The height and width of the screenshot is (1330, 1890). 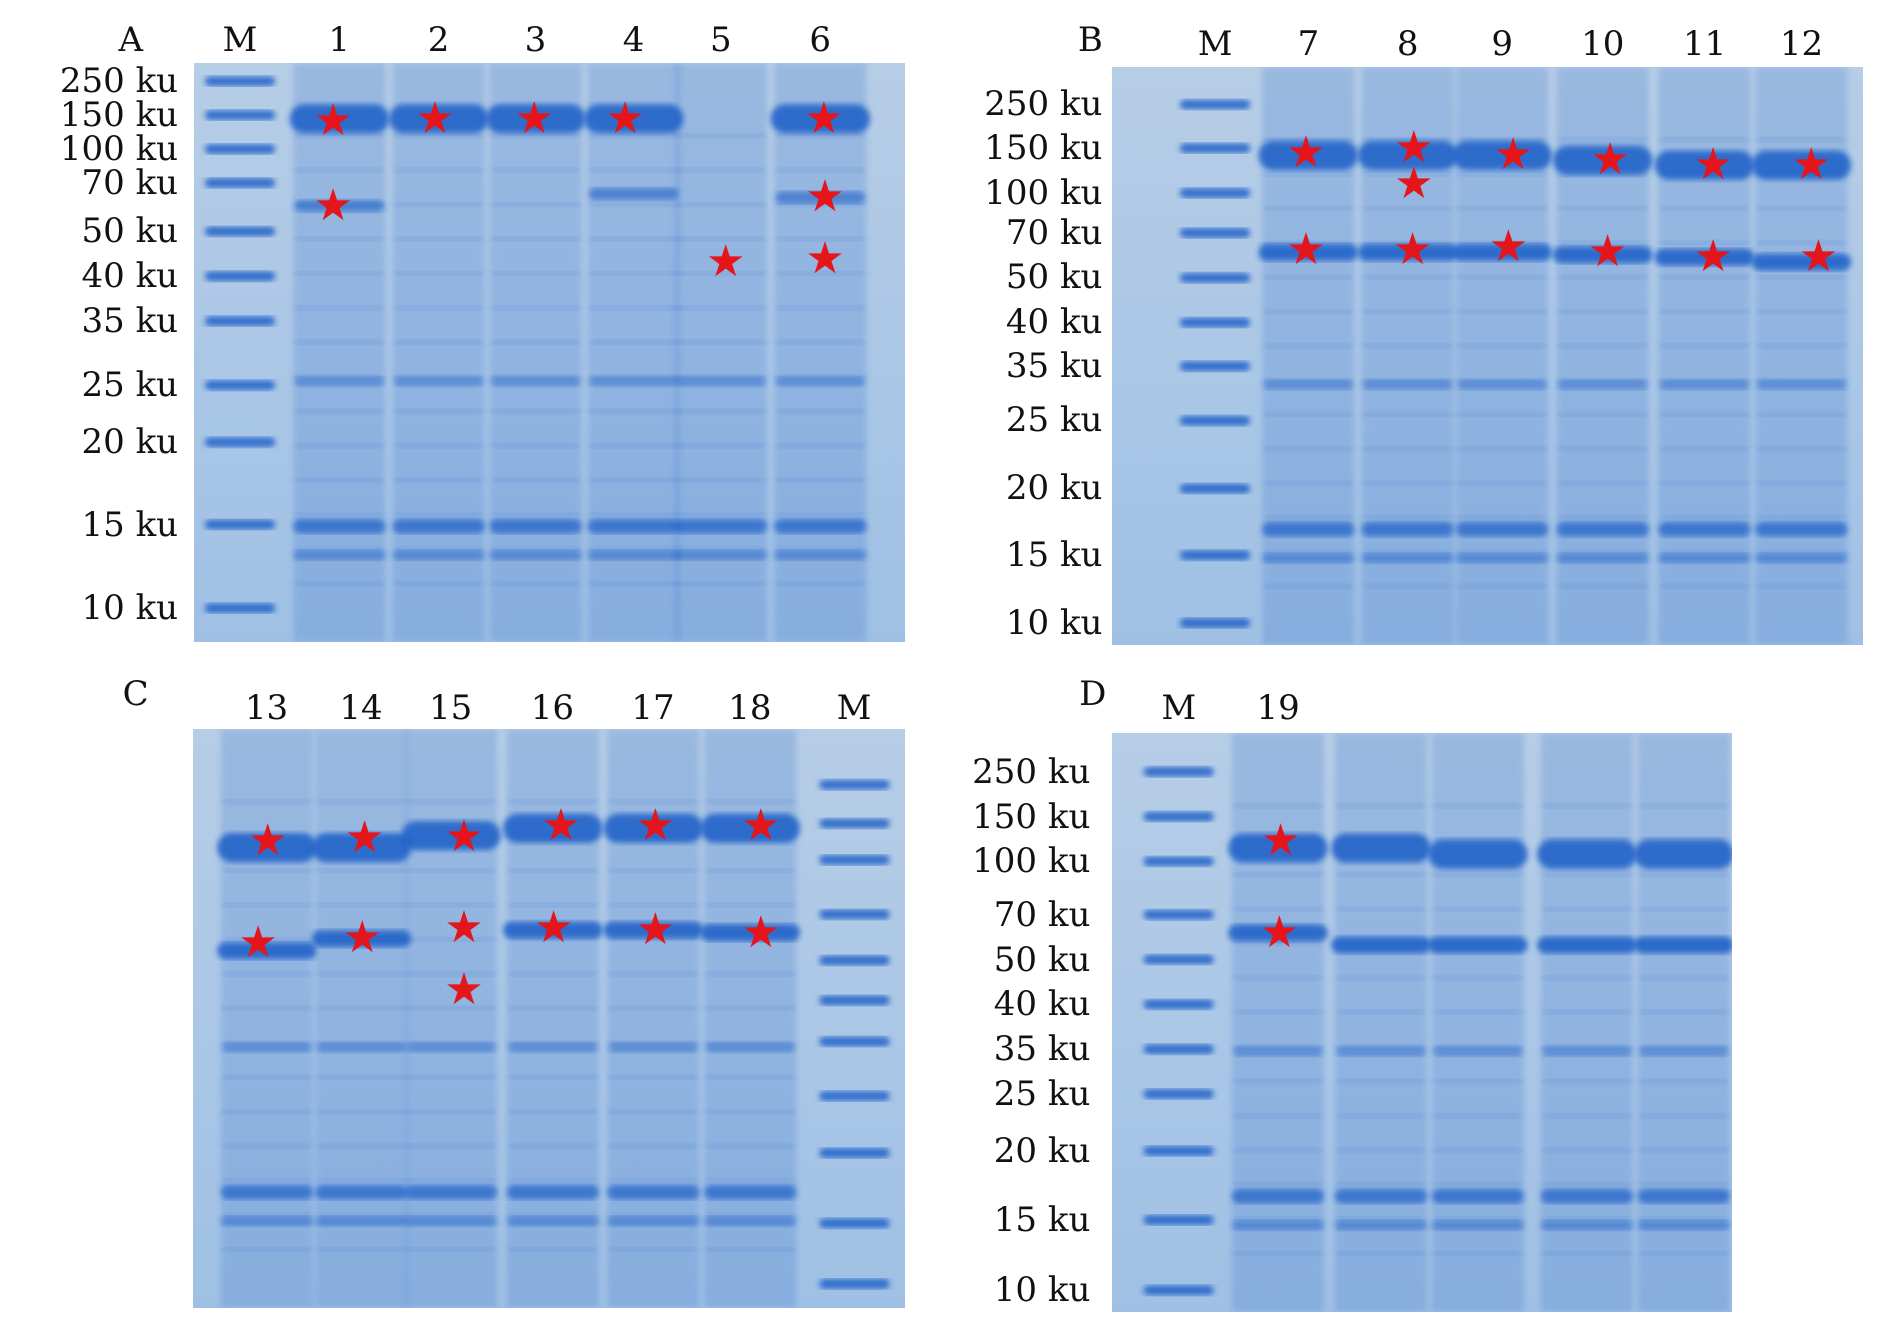 What do you see at coordinates (1054, 322) in the screenshot?
I see `marker-label: 40 ku` at bounding box center [1054, 322].